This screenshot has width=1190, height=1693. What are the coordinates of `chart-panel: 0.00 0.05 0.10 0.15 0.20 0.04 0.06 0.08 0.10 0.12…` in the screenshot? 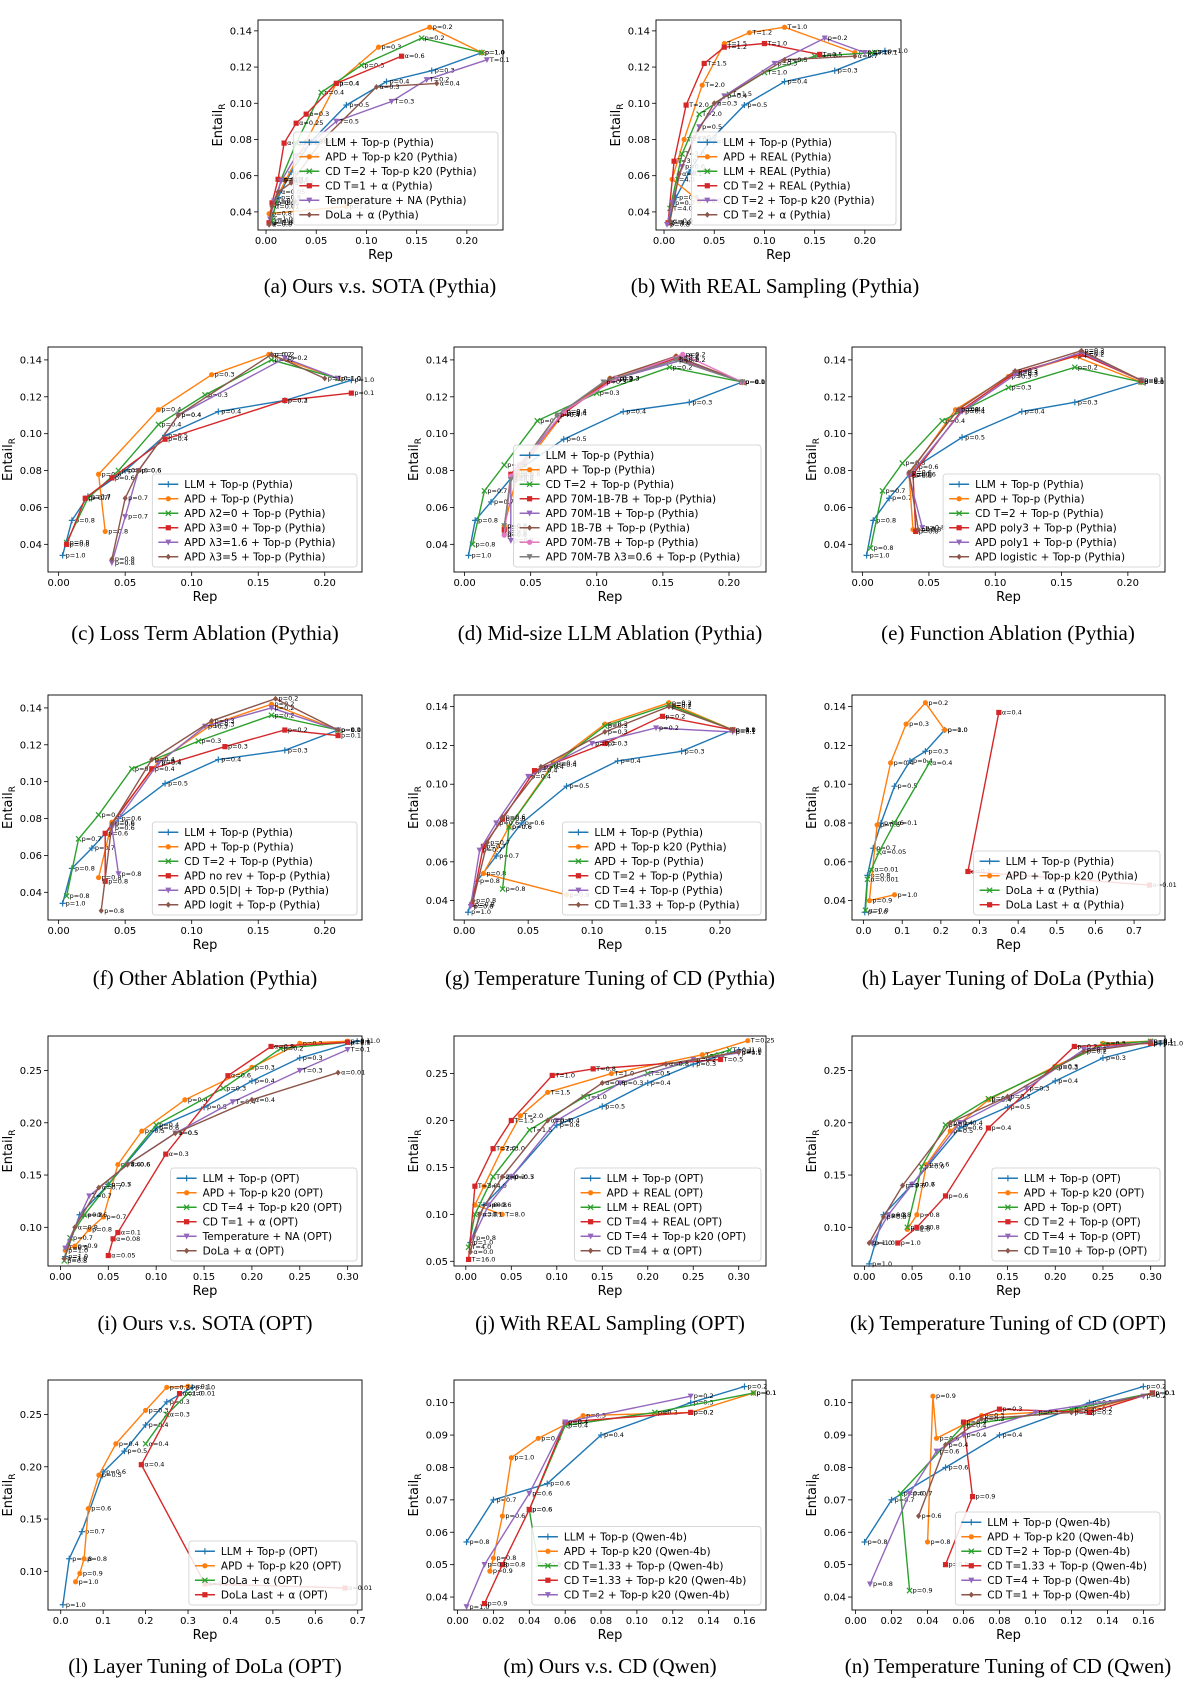 It's located at (587, 823).